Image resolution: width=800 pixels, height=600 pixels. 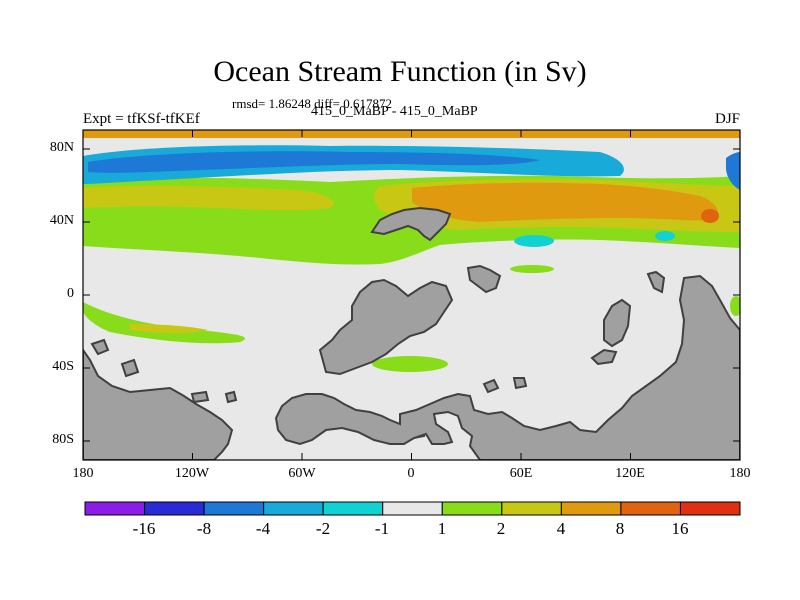 I want to click on colorbar-label: -8, so click(x=204, y=528).